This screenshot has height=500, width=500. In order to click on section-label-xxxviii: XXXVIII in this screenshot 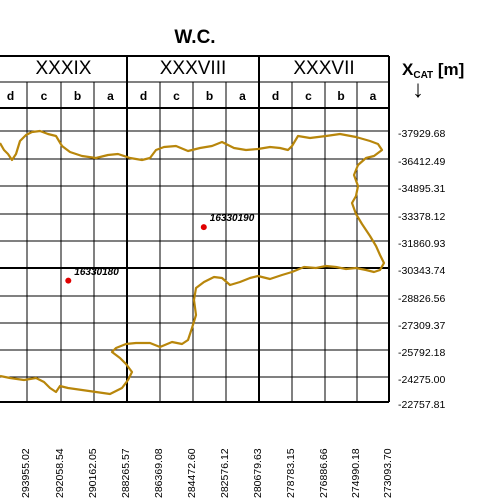, I will do `click(193, 68)`.